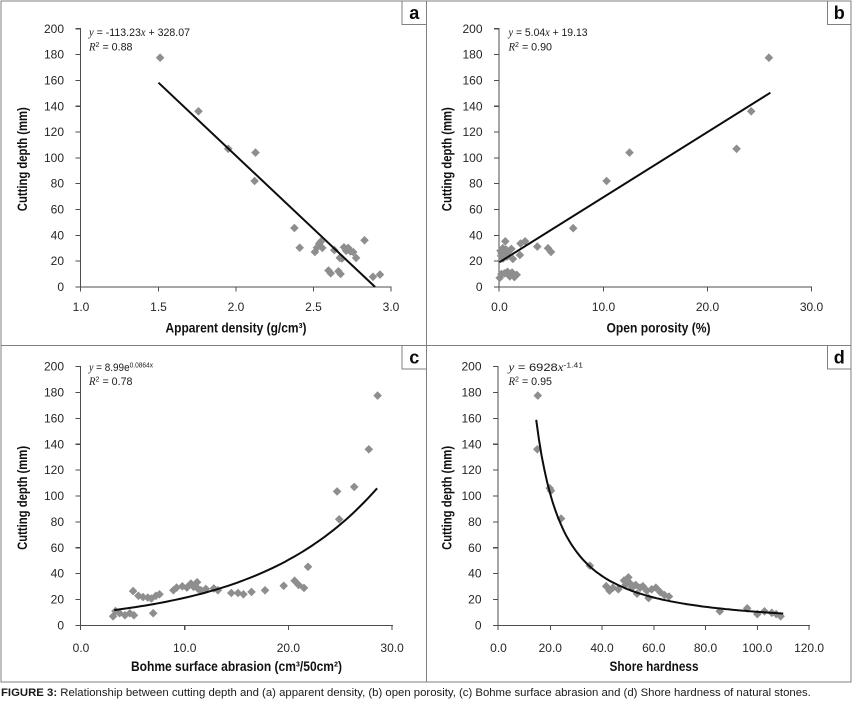 The height and width of the screenshot is (702, 852). What do you see at coordinates (839, 13) in the screenshot?
I see `svg-text: b` at bounding box center [839, 13].